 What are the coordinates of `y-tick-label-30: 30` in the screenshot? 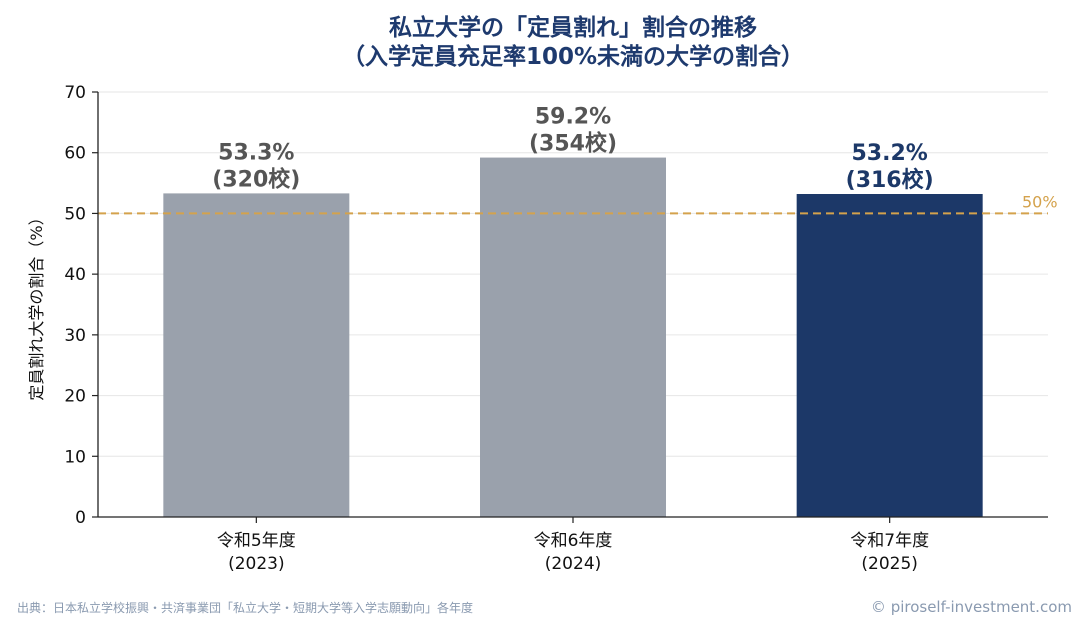 It's located at (75, 336).